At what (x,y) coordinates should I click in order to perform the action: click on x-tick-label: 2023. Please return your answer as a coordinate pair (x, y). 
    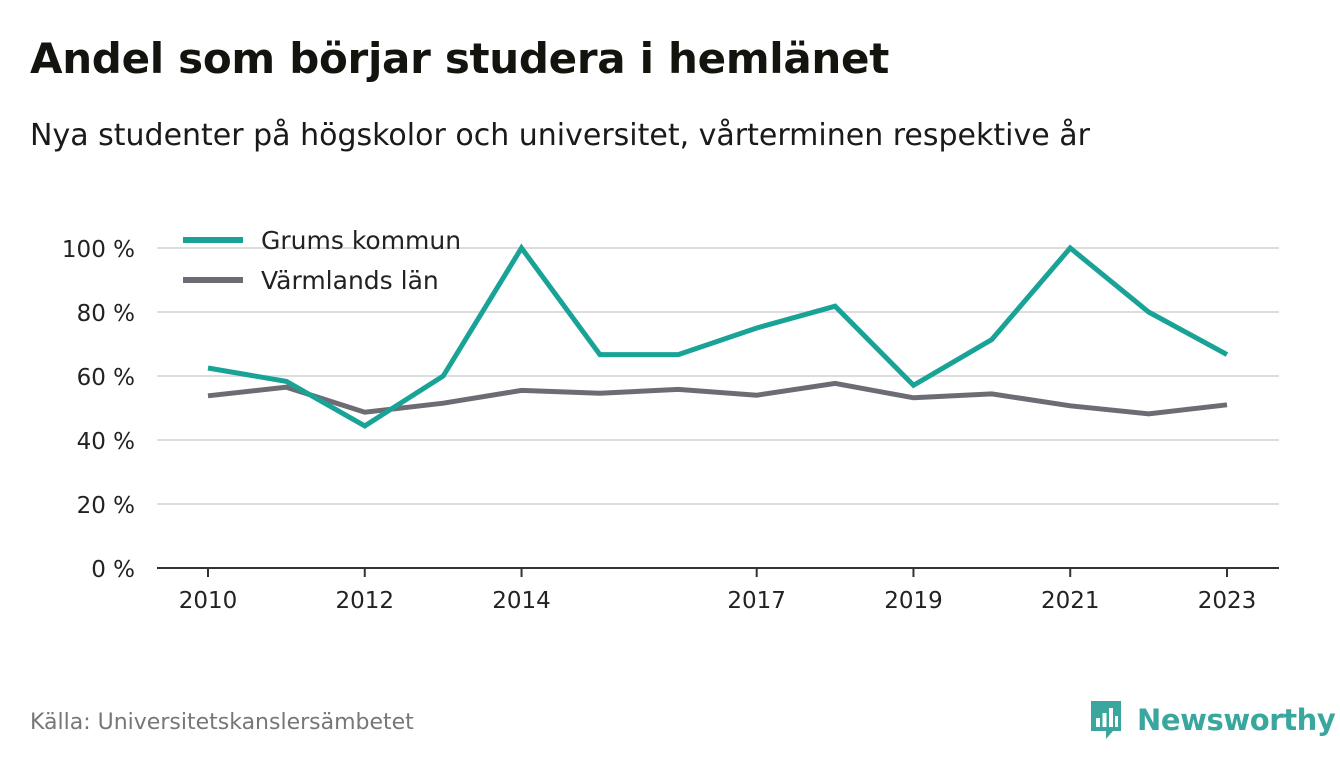
    Looking at the image, I should click on (1227, 601).